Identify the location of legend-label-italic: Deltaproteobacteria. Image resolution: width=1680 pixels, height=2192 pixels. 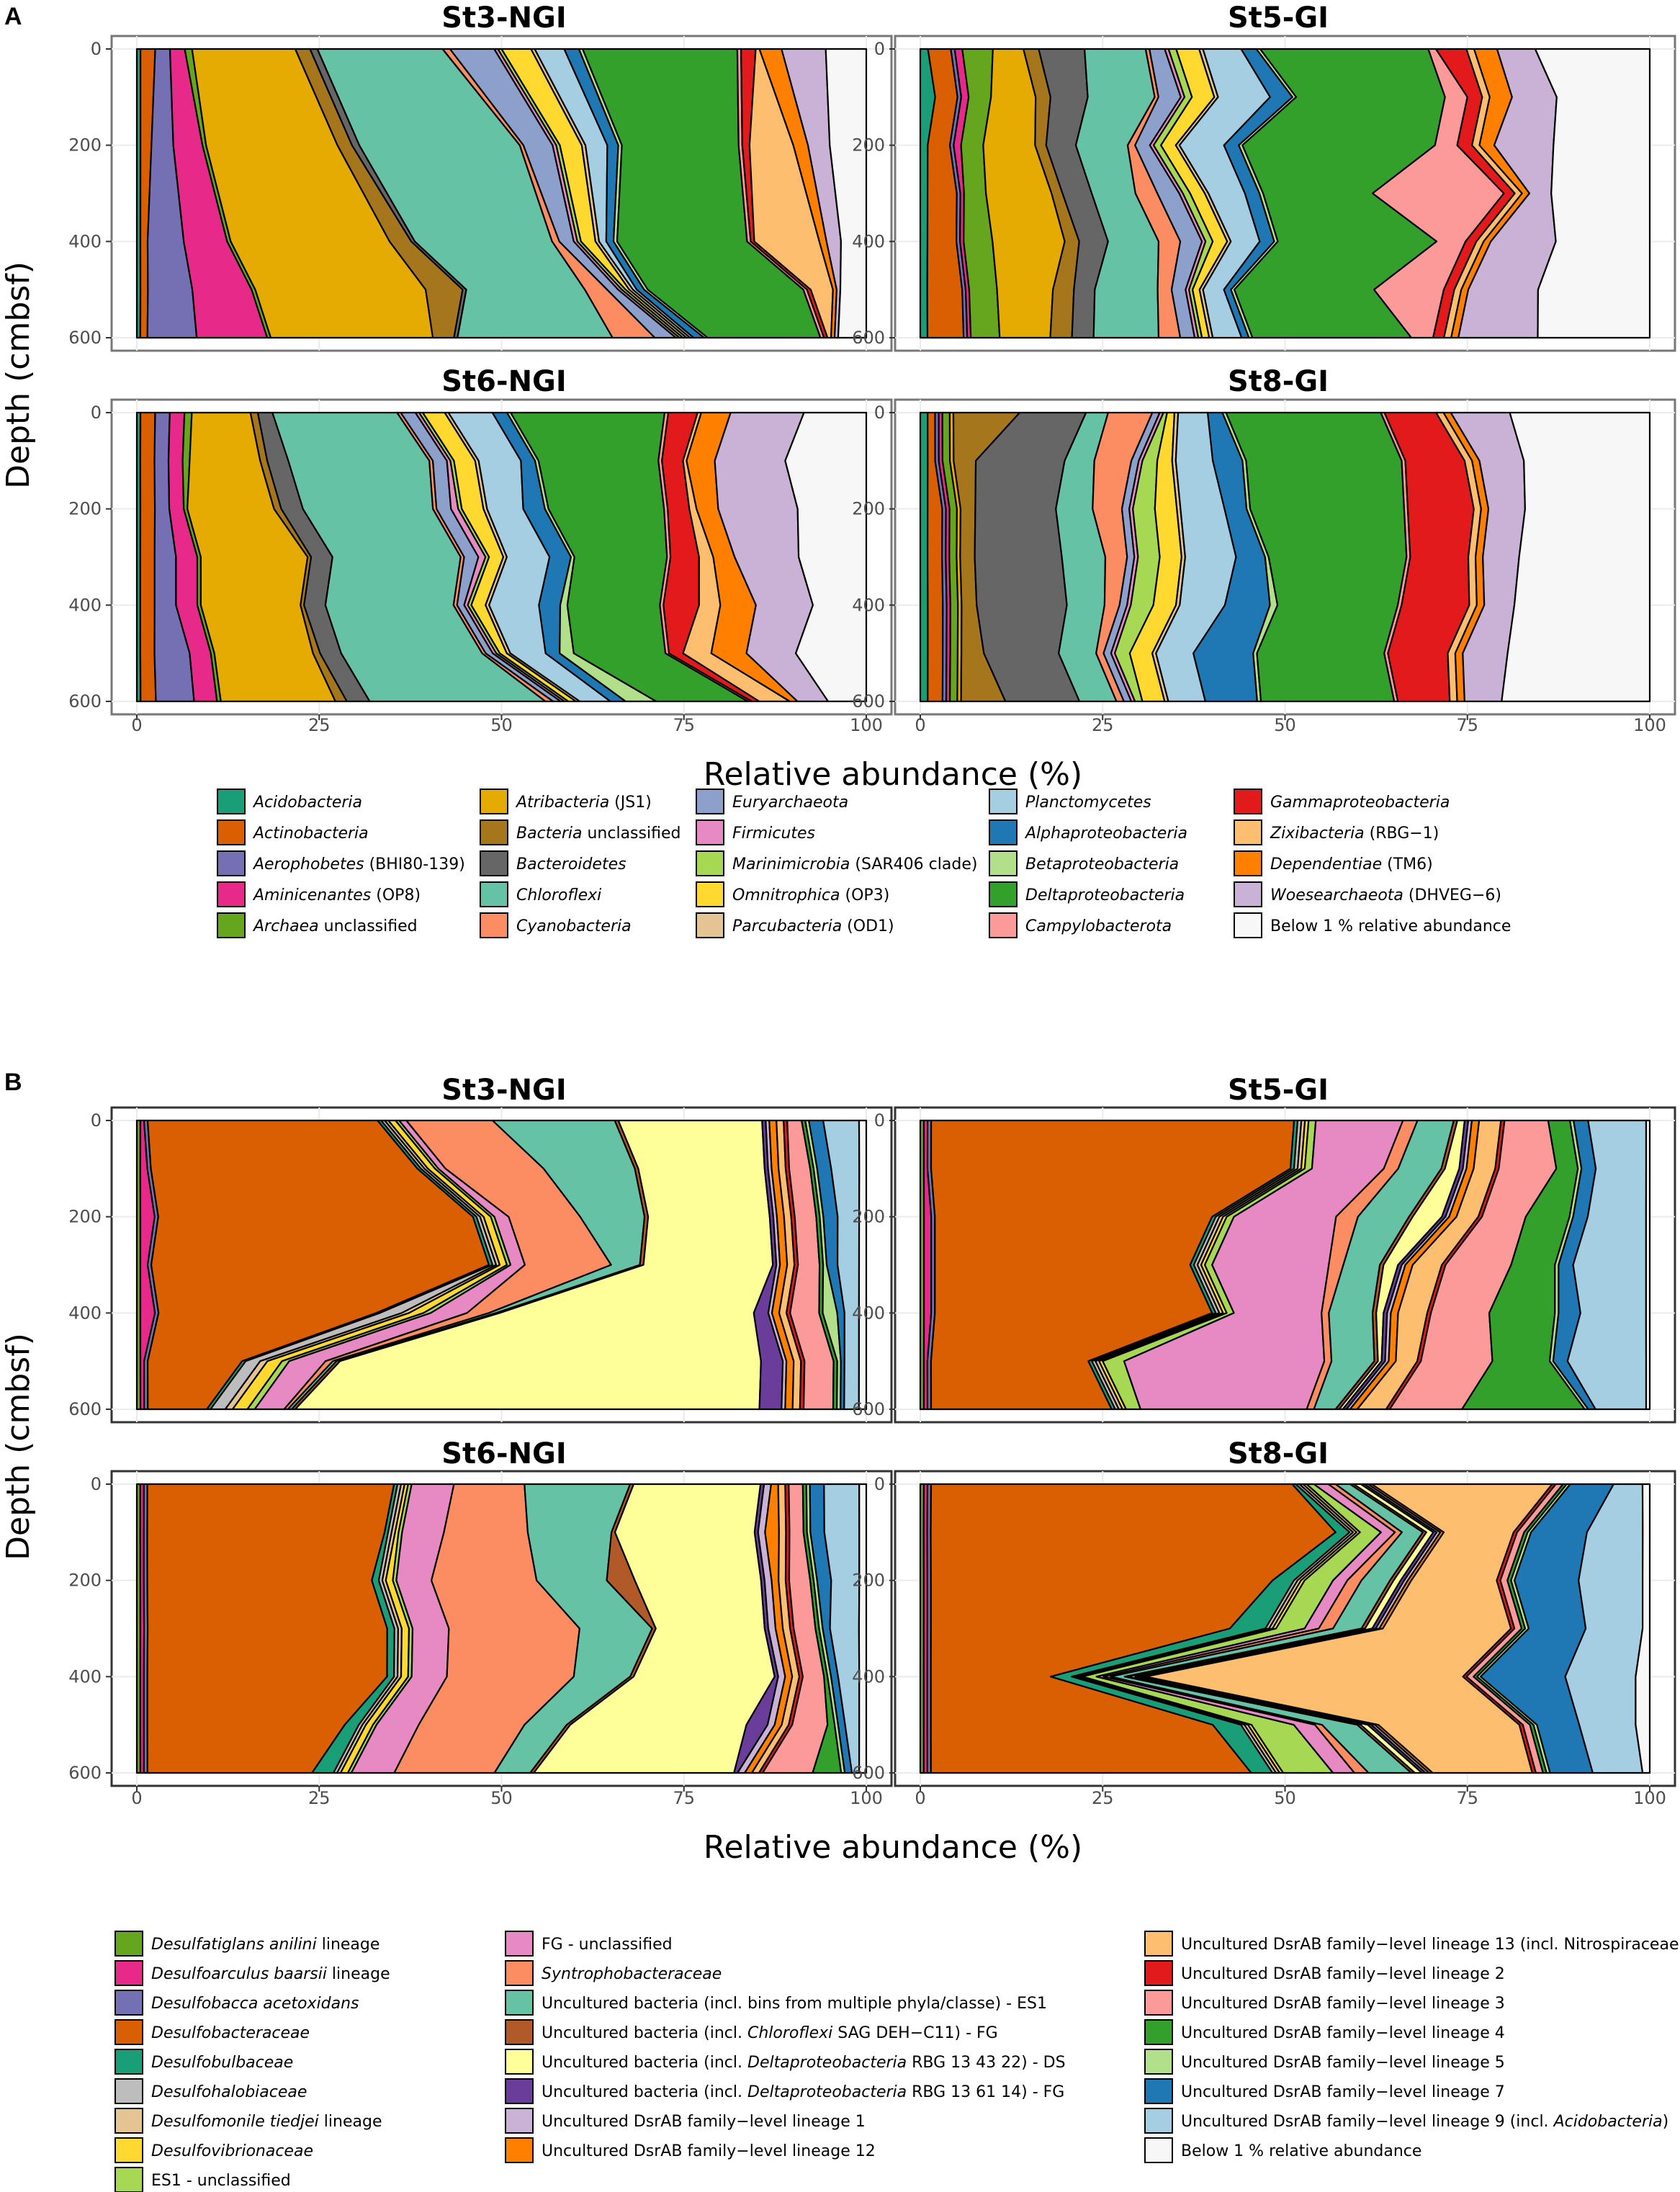
(827, 2063).